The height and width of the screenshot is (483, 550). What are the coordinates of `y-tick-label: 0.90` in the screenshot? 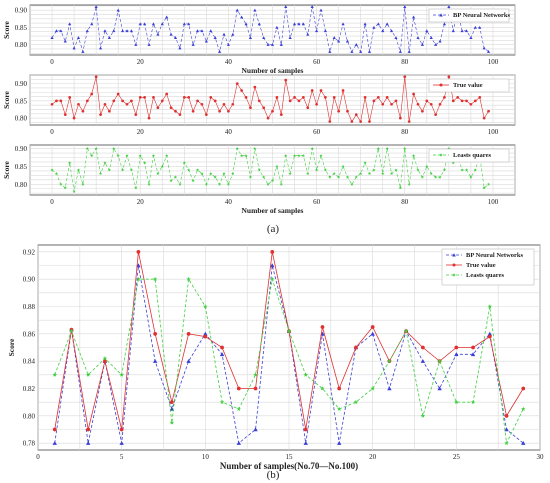 It's located at (29, 280).